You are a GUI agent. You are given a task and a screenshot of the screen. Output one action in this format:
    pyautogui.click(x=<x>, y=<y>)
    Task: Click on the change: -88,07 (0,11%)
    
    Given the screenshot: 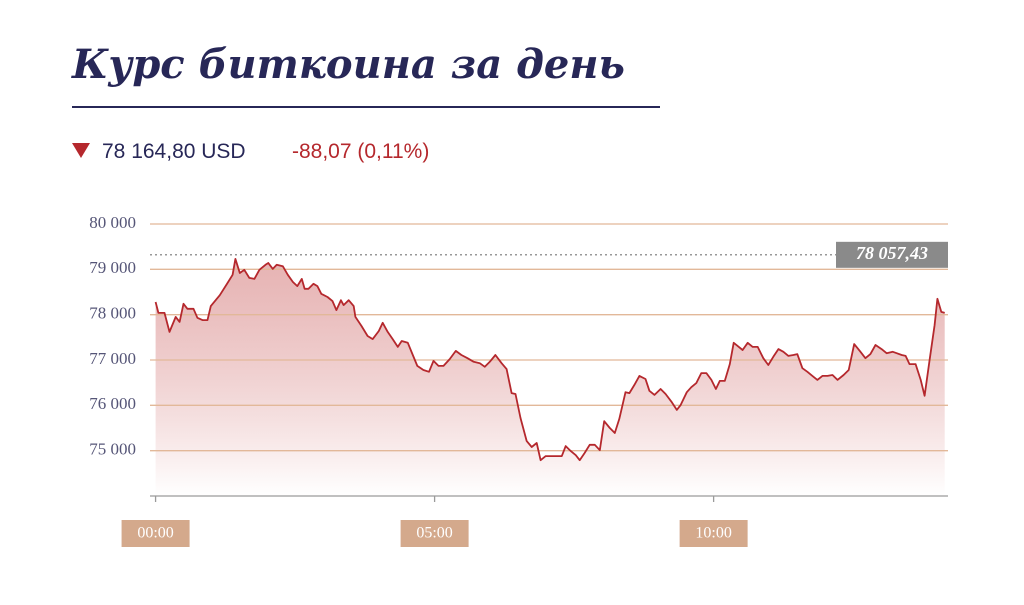 What is the action you would take?
    pyautogui.click(x=360, y=151)
    